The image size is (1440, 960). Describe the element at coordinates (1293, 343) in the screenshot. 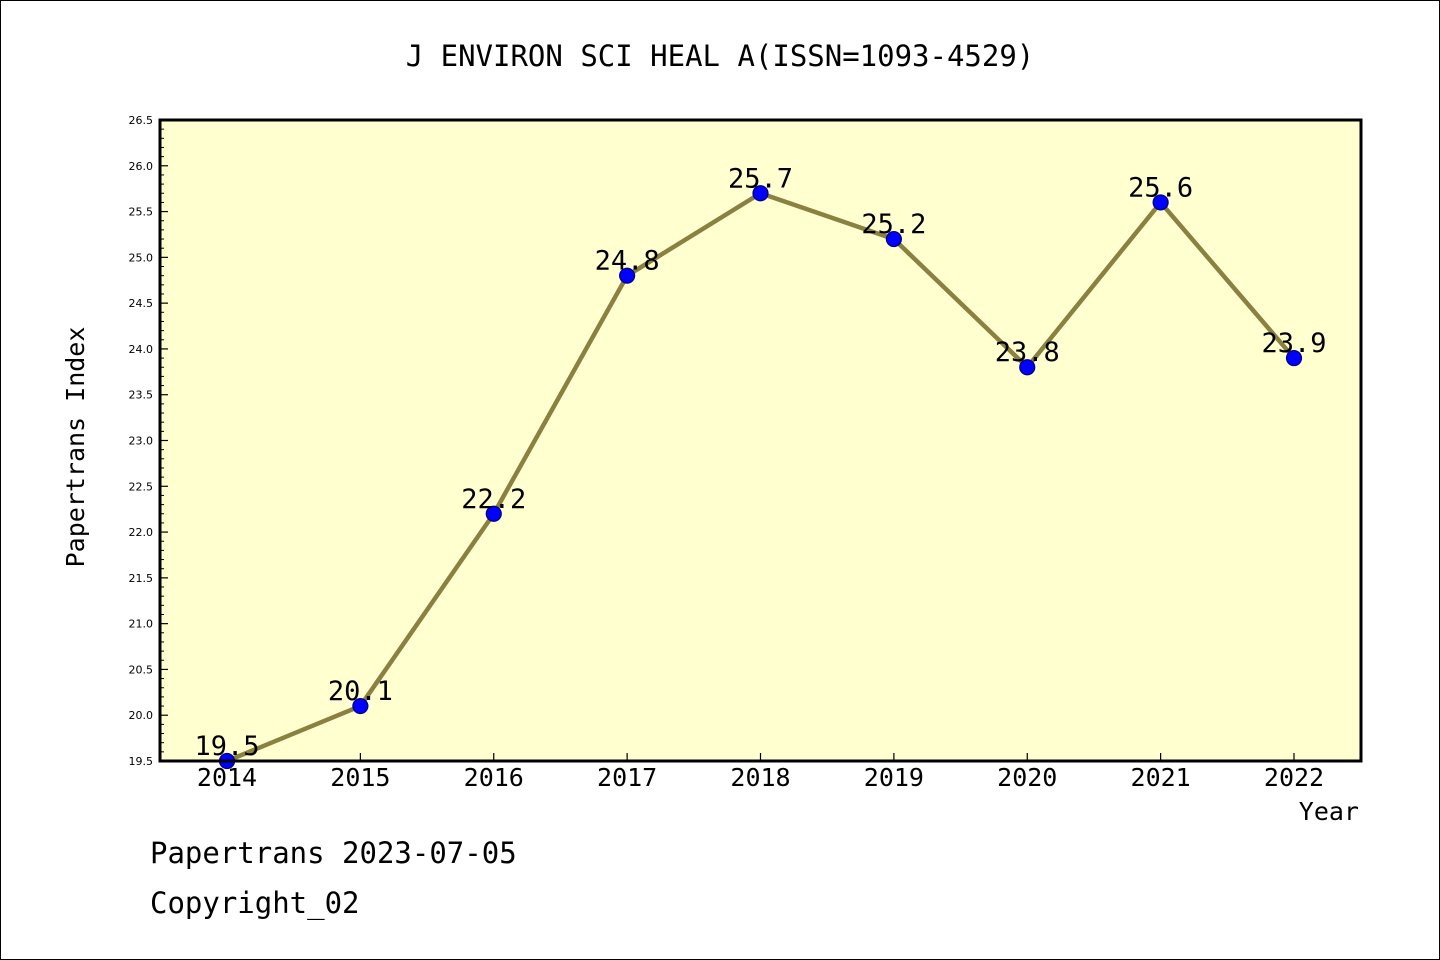

I see `data-label: 23.9` at that location.